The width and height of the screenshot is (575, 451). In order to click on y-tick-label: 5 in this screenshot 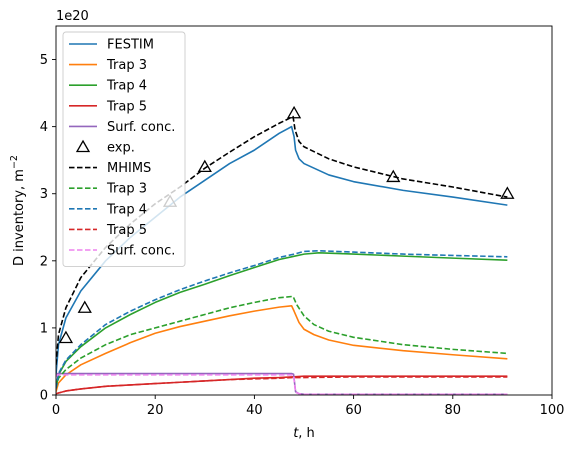, I will do `click(44, 60)`.